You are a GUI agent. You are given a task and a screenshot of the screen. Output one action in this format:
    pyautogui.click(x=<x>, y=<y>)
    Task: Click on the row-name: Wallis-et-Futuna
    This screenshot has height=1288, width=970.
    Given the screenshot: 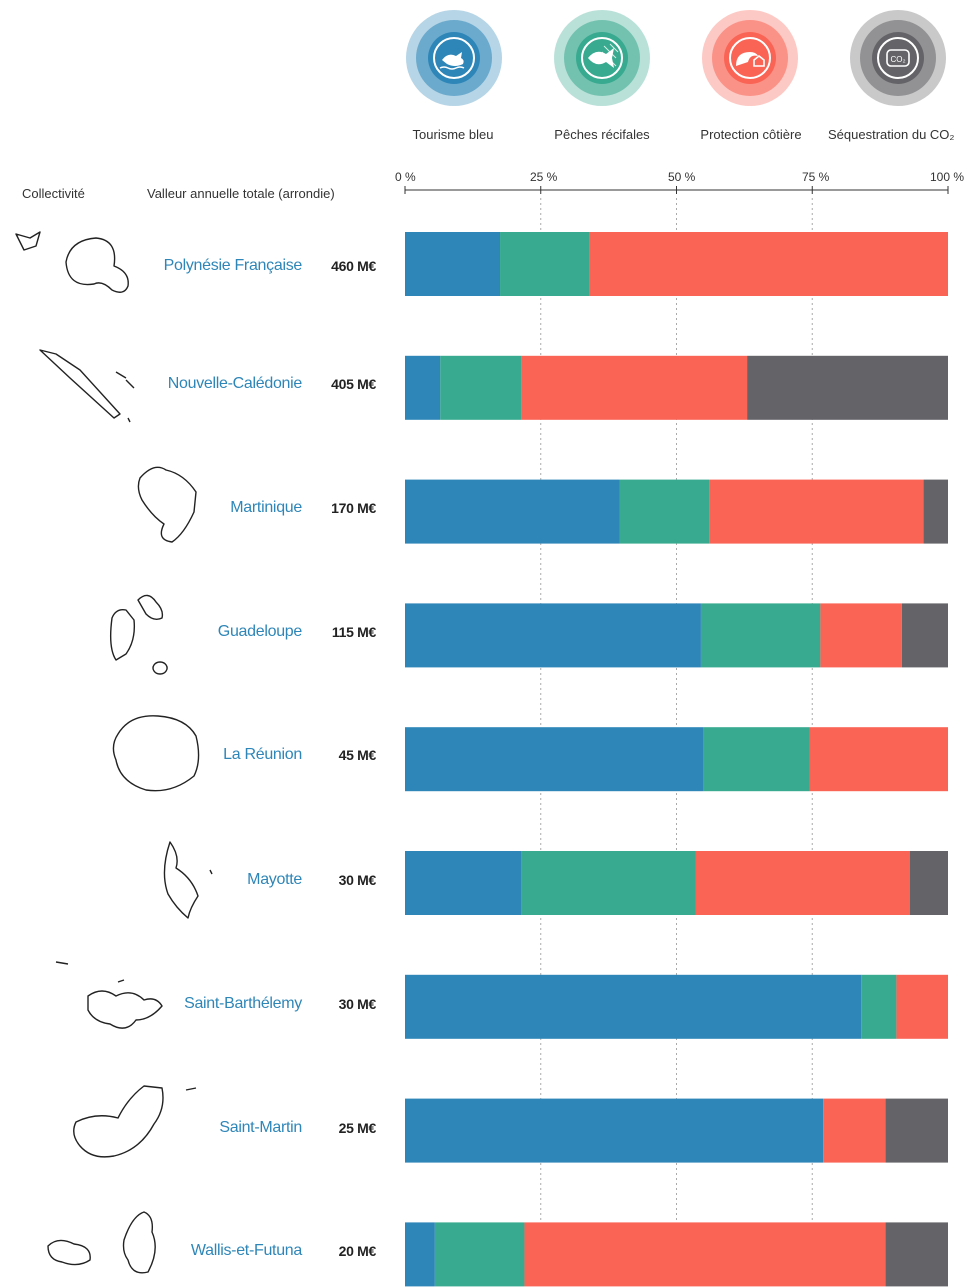 What is the action you would take?
    pyautogui.click(x=246, y=1250)
    